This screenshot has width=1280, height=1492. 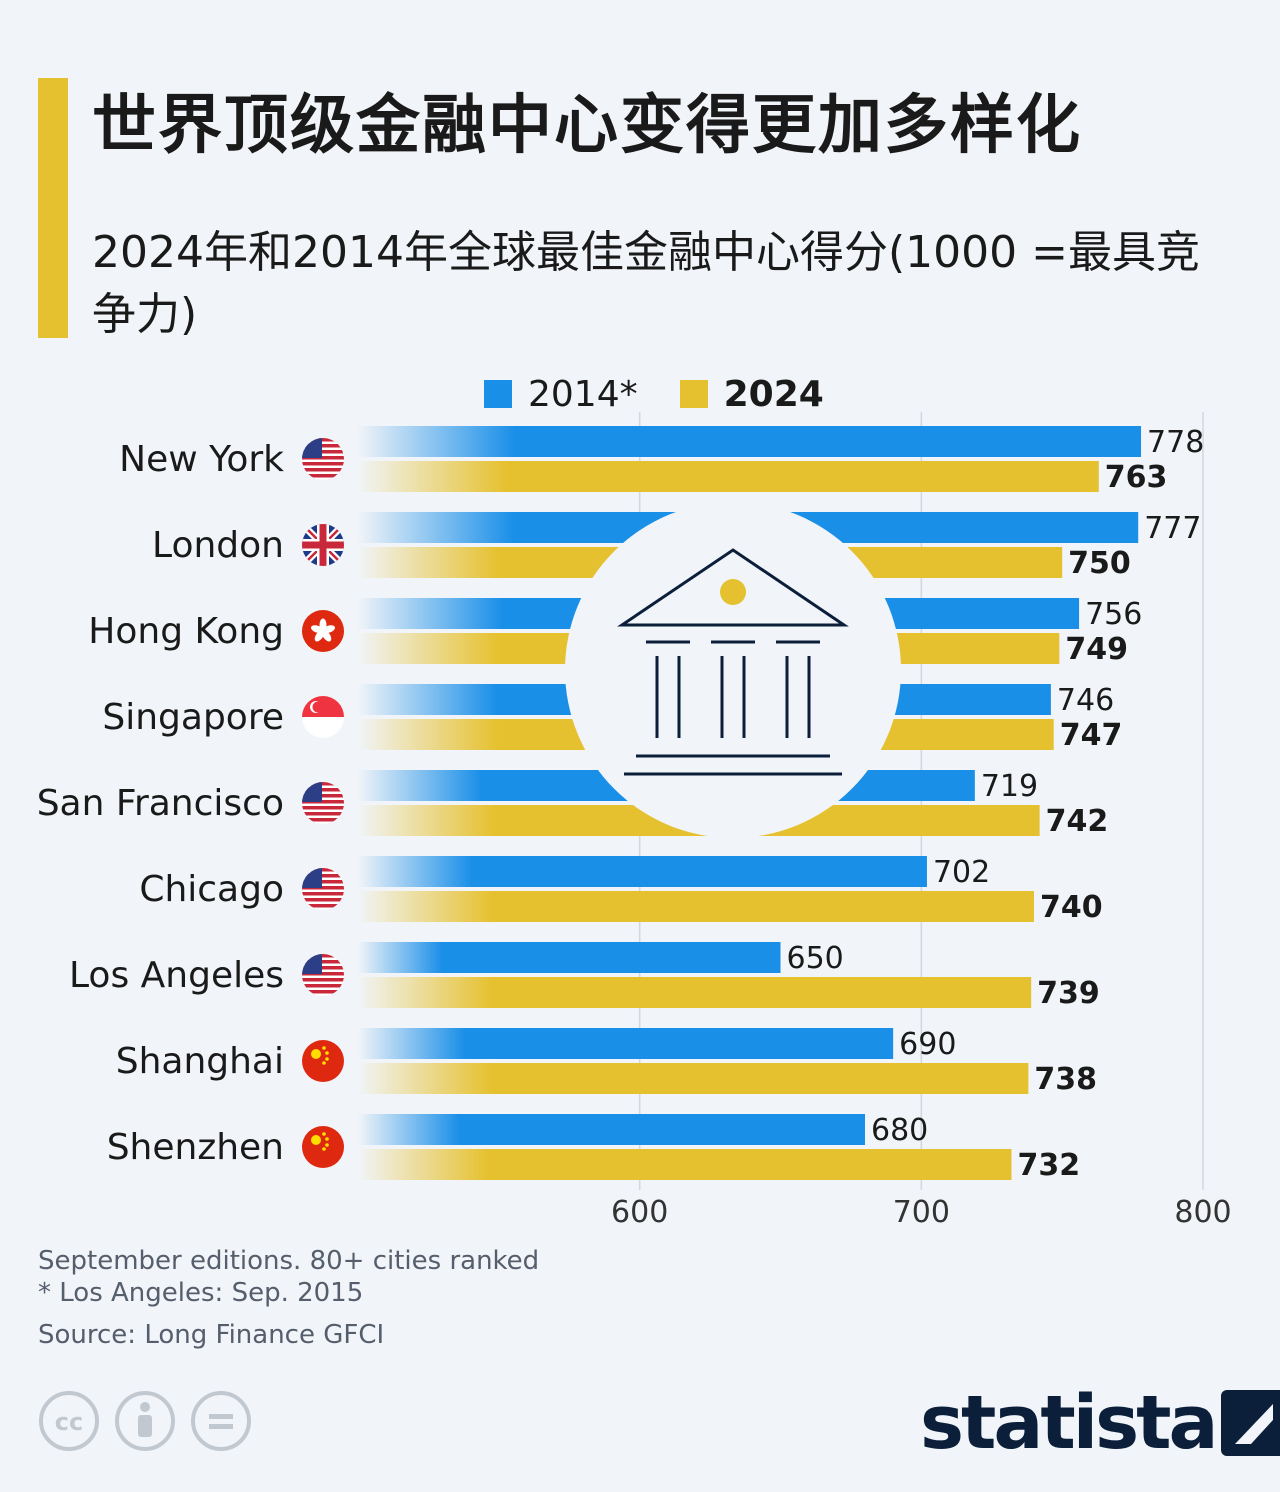 What do you see at coordinates (195, 1147) in the screenshot?
I see `category-label: Shenzhen` at bounding box center [195, 1147].